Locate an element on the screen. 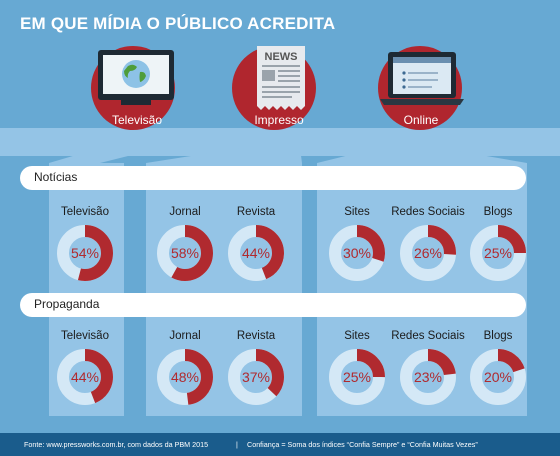  newspaper-icon-text: NEWS is located at coordinates (281, 57).